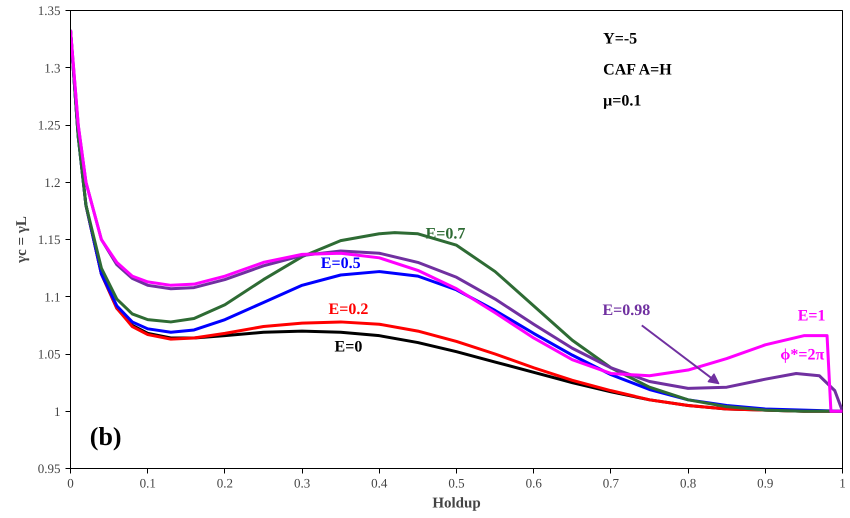 The width and height of the screenshot is (850, 518). What do you see at coordinates (302, 483) in the screenshot?
I see `x-tick-label: 0.3` at bounding box center [302, 483].